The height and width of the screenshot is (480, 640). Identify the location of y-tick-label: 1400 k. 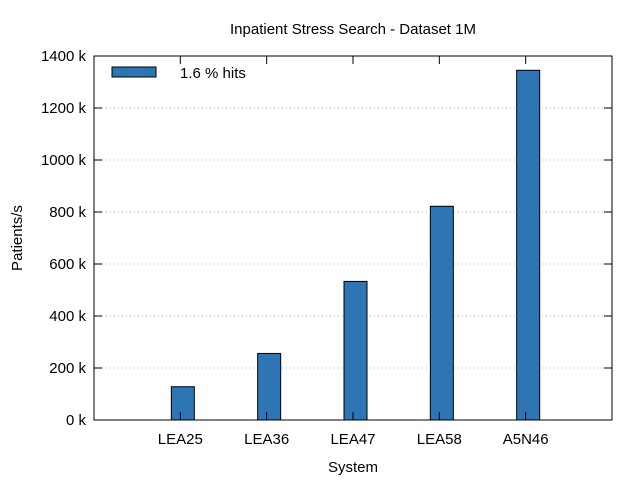
(64, 56).